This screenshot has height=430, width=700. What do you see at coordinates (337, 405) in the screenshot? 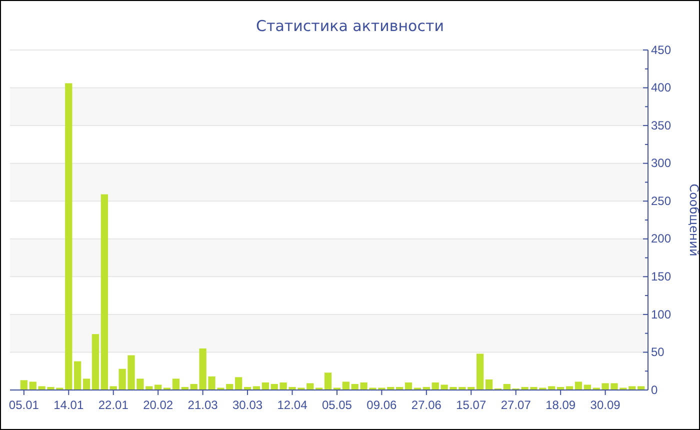
I see `x-tick-label: 05.05` at bounding box center [337, 405].